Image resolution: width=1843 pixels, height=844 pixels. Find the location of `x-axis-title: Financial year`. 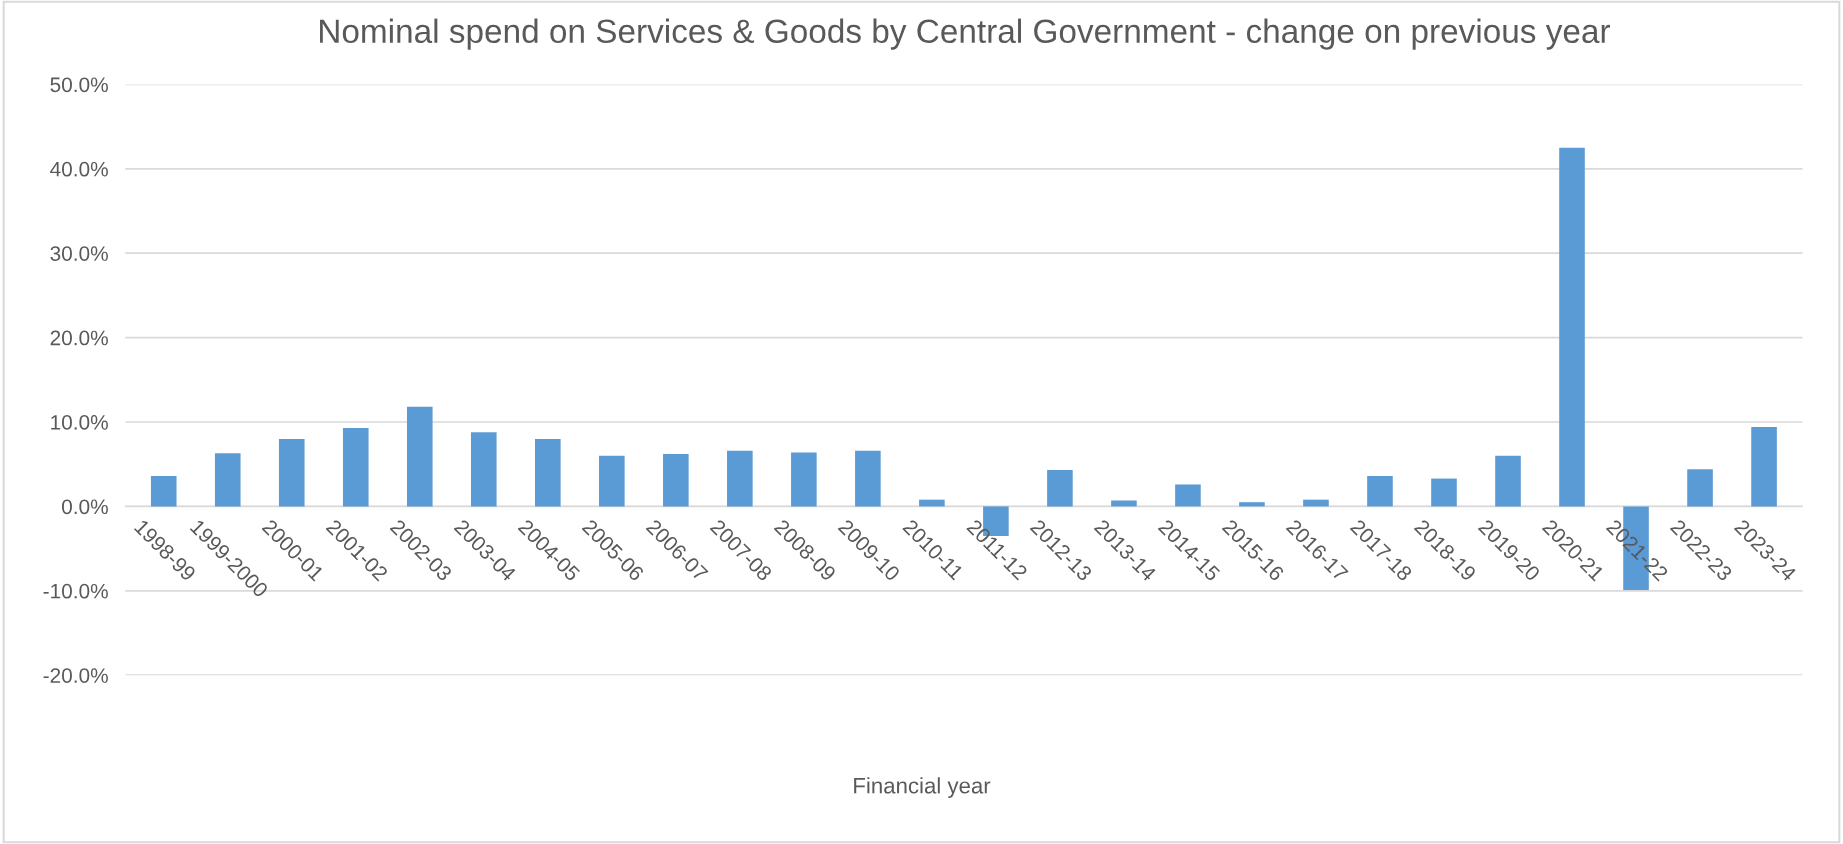

x-axis-title: Financial year is located at coordinates (922, 787).